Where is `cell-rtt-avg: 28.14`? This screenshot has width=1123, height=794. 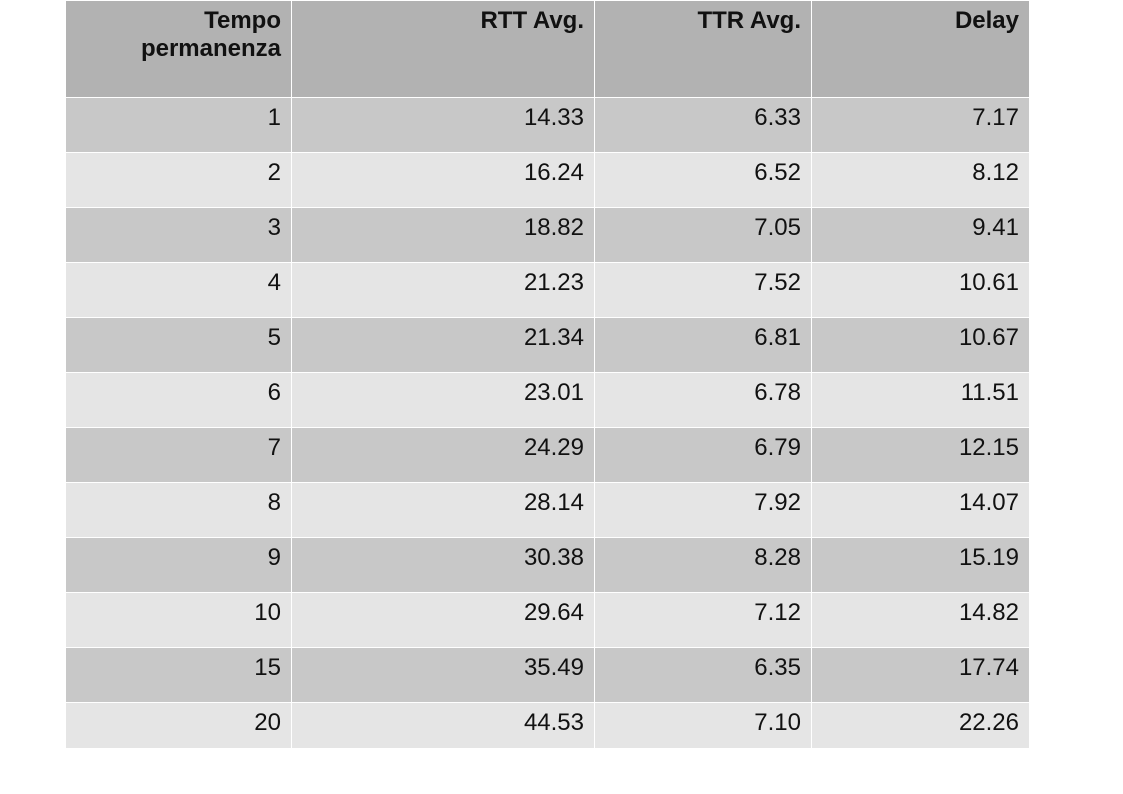
cell-rtt-avg: 28.14 is located at coordinates (443, 510).